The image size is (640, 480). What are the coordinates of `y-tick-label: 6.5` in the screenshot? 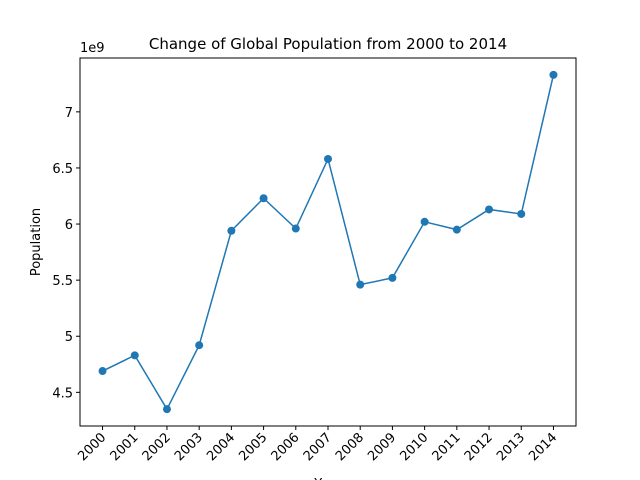 It's located at (62, 169).